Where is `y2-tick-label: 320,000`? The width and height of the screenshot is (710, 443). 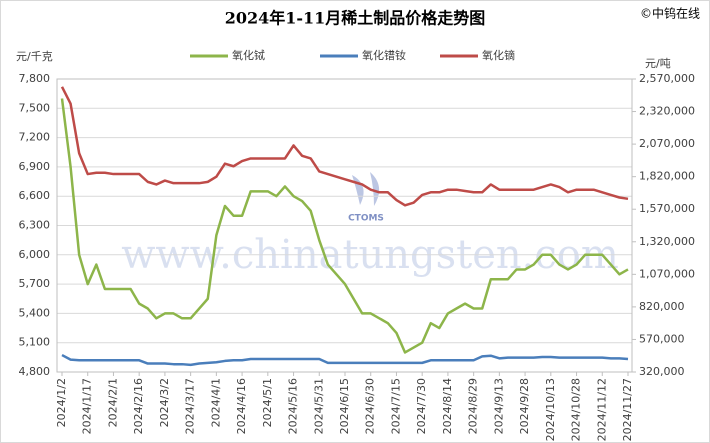 y2-tick-label: 320,000 is located at coordinates (662, 371).